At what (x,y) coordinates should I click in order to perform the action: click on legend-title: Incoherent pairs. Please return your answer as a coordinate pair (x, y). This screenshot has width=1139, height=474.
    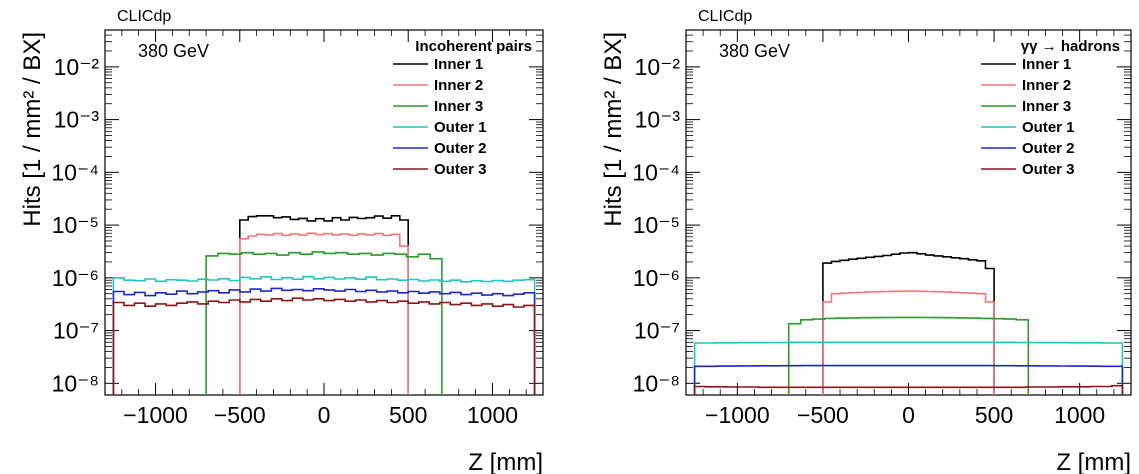
    Looking at the image, I should click on (473, 46).